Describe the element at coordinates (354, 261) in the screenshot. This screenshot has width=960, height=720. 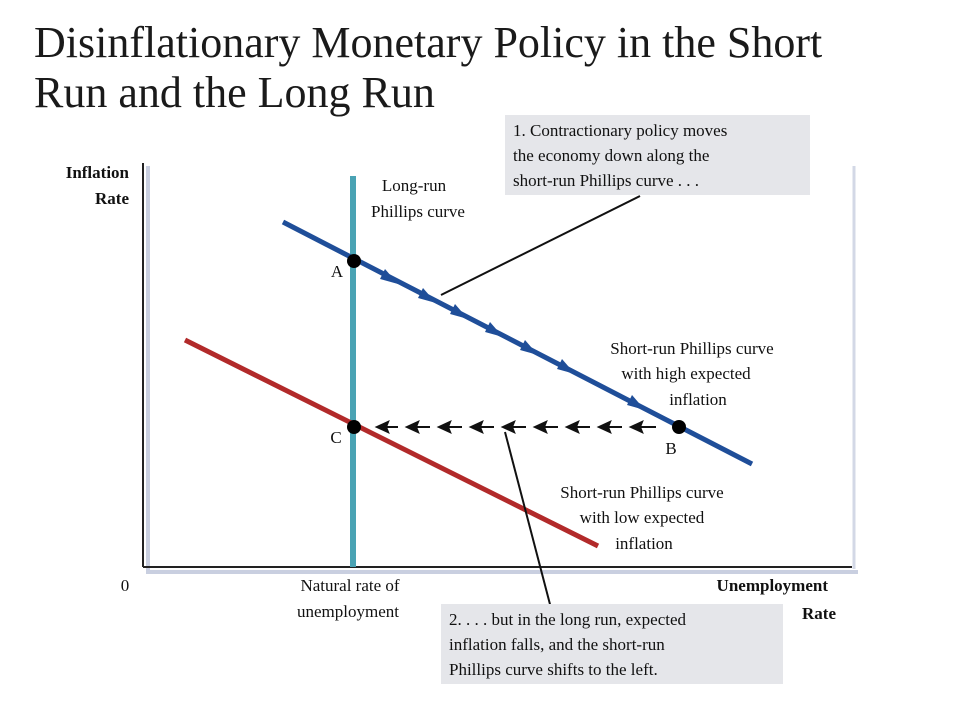
I see `point-a` at that location.